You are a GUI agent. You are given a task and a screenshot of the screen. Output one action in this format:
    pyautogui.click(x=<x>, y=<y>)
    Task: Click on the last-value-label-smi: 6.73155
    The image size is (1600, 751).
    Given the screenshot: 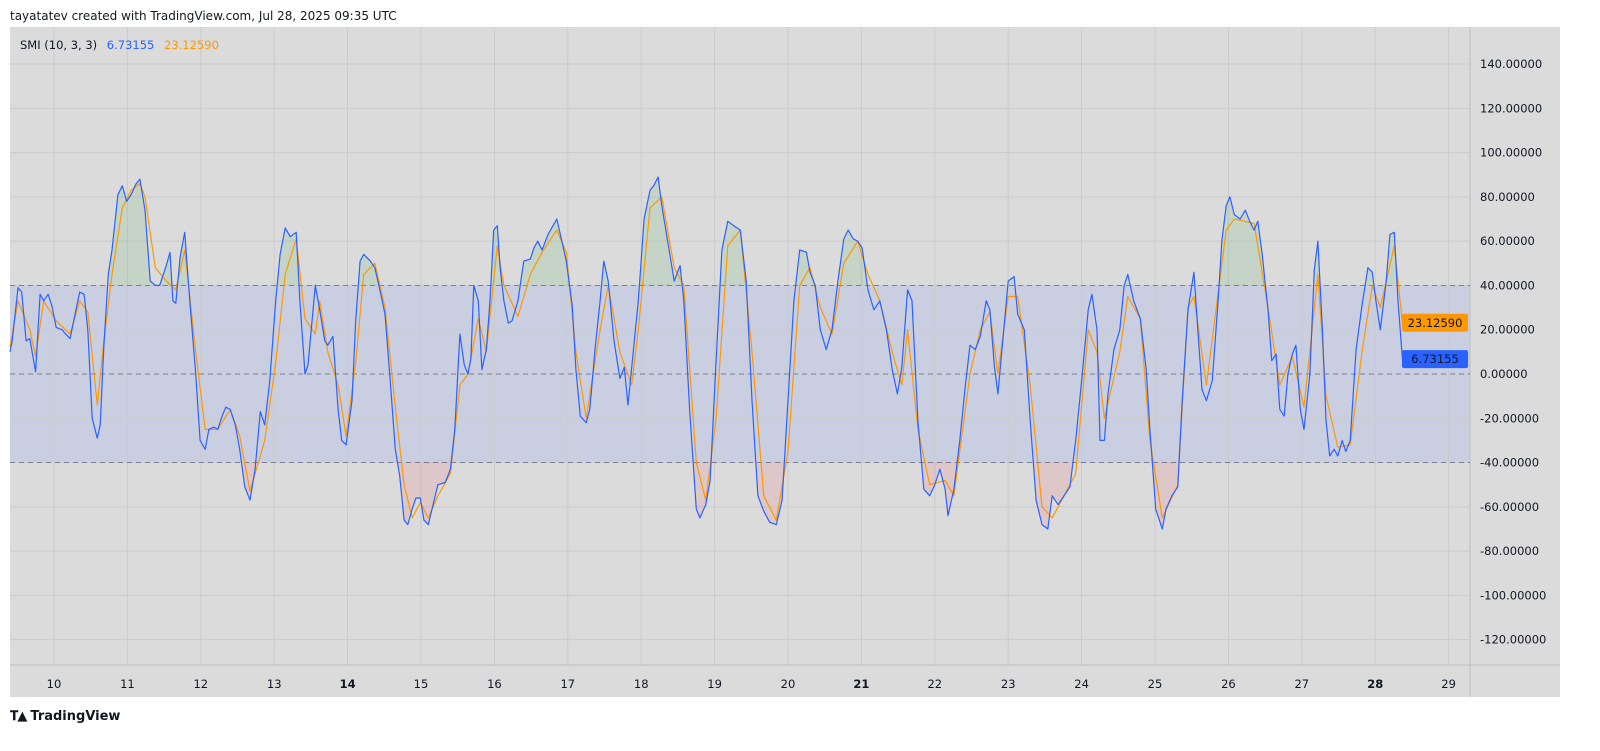 What is the action you would take?
    pyautogui.click(x=1435, y=359)
    